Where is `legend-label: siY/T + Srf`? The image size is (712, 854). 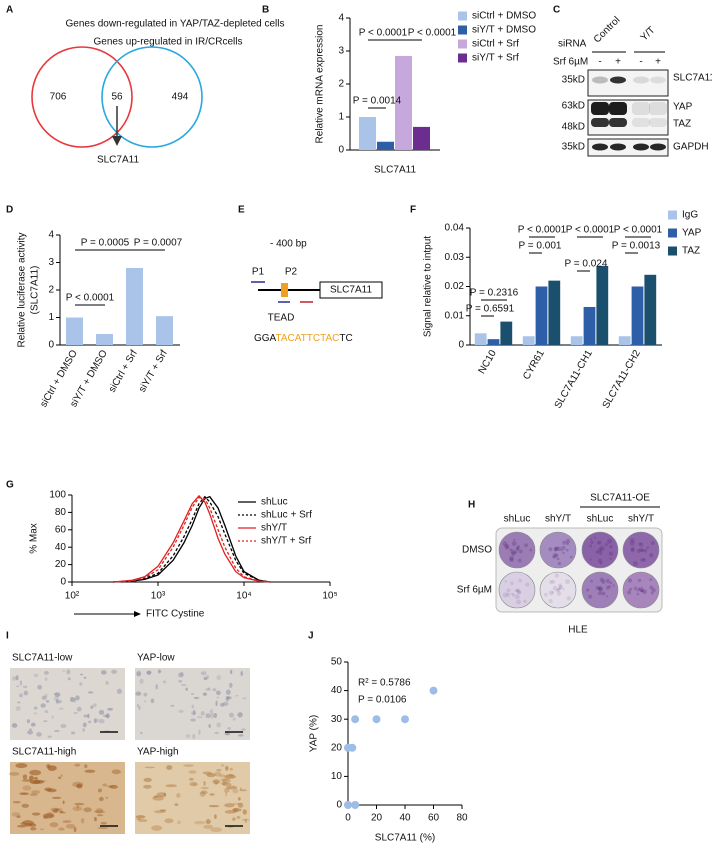
legend-label: siY/T + Srf is located at coordinates (495, 58).